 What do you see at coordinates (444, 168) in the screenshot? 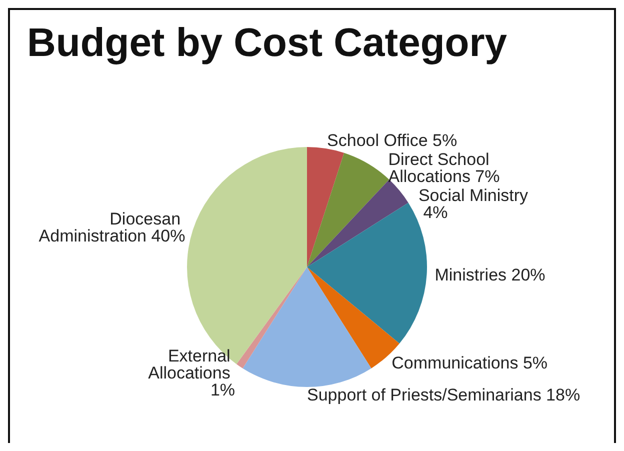
I see `slice-label: Direct School Allocations 7%` at bounding box center [444, 168].